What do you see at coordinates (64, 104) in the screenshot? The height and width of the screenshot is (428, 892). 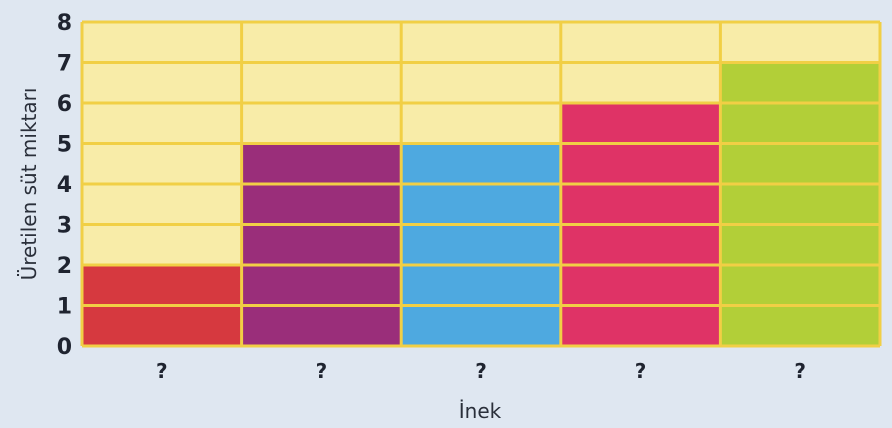 I see `y-tick-label: 6` at bounding box center [64, 104].